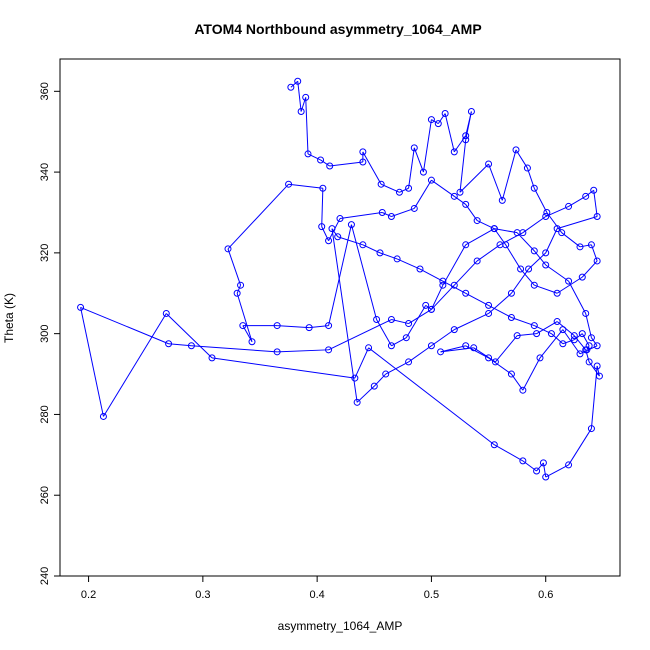 The height and width of the screenshot is (650, 650). I want to click on x-tick-label: 0.5, so click(431, 595).